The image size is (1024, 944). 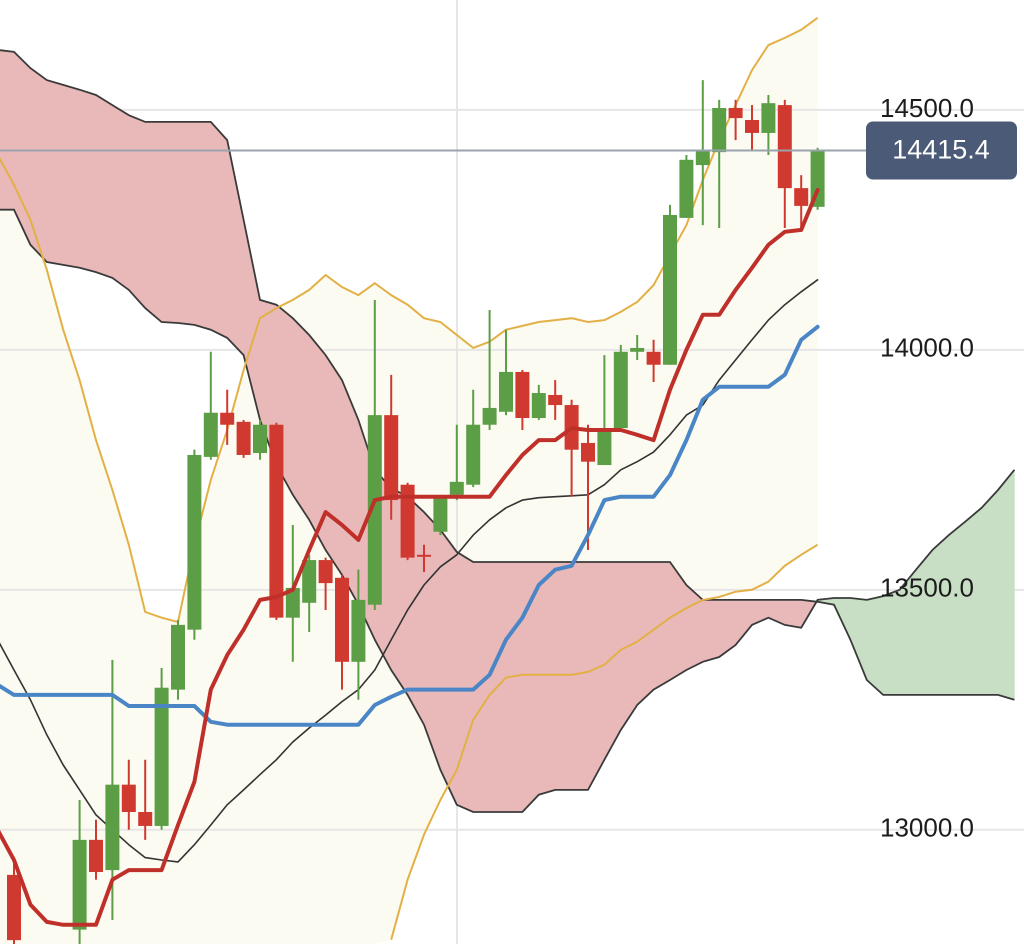 I want to click on last-price-badge, so click(x=941, y=150).